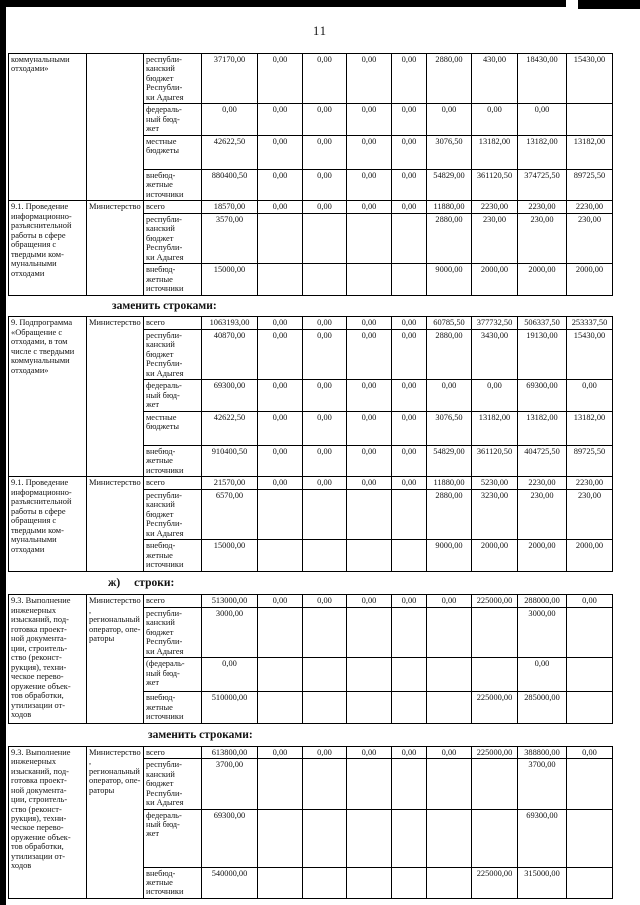  What do you see at coordinates (115, 248) in the screenshot?
I see `executor-cell: Министерство` at bounding box center [115, 248].